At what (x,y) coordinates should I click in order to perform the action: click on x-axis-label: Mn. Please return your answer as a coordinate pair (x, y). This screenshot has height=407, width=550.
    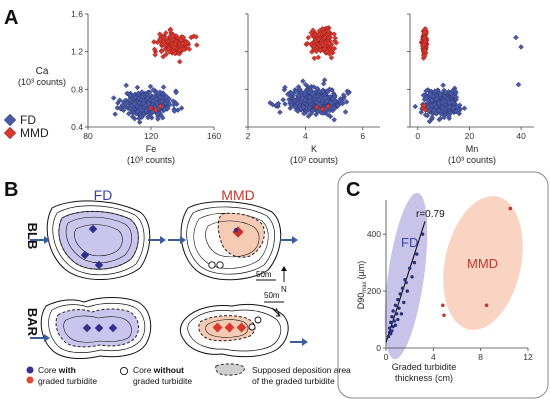
    Looking at the image, I should click on (472, 149).